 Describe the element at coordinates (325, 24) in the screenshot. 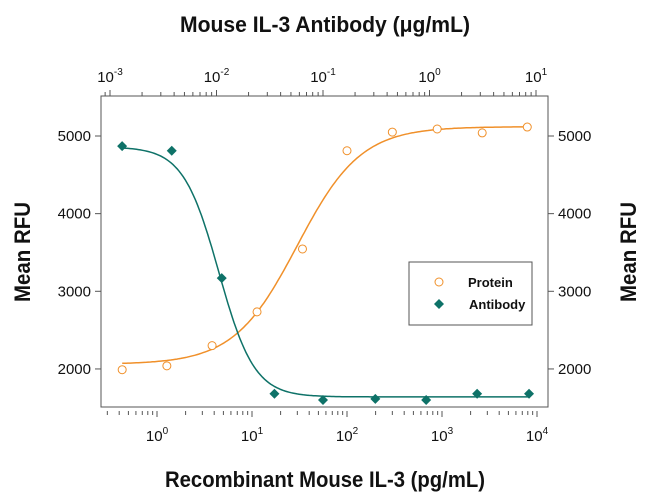

I see `chart-title: Mouse IL-3 Antibody (μg/mL)` at that location.